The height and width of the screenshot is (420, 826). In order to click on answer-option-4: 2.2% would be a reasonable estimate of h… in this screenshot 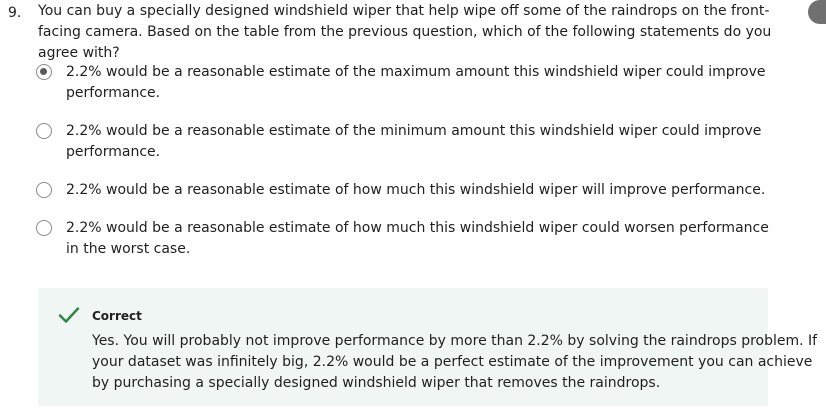, I will do `click(406, 239)`.